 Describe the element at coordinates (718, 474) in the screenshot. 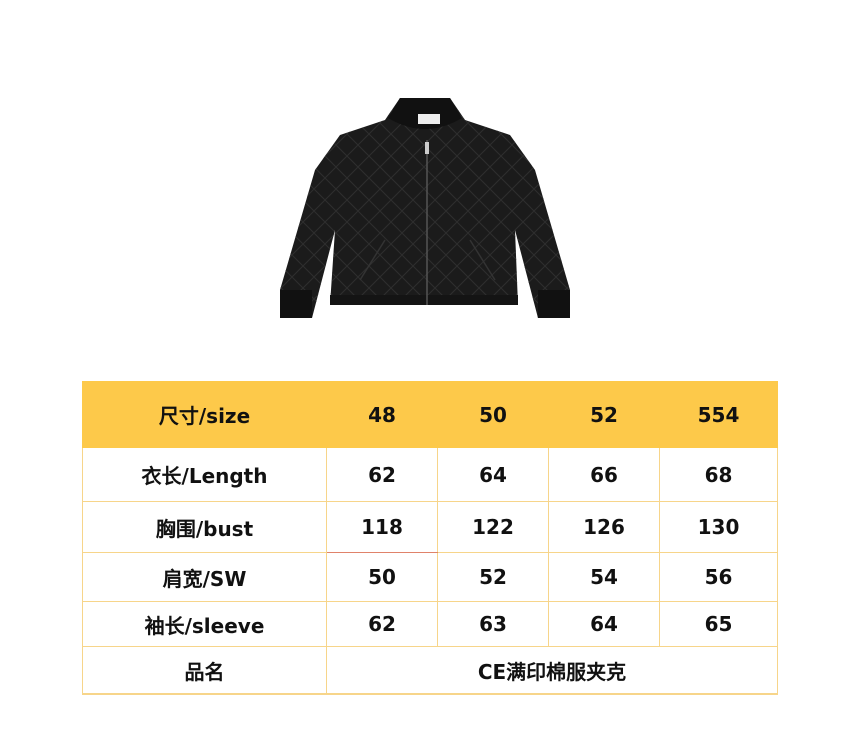

I see `cell: 68` at that location.